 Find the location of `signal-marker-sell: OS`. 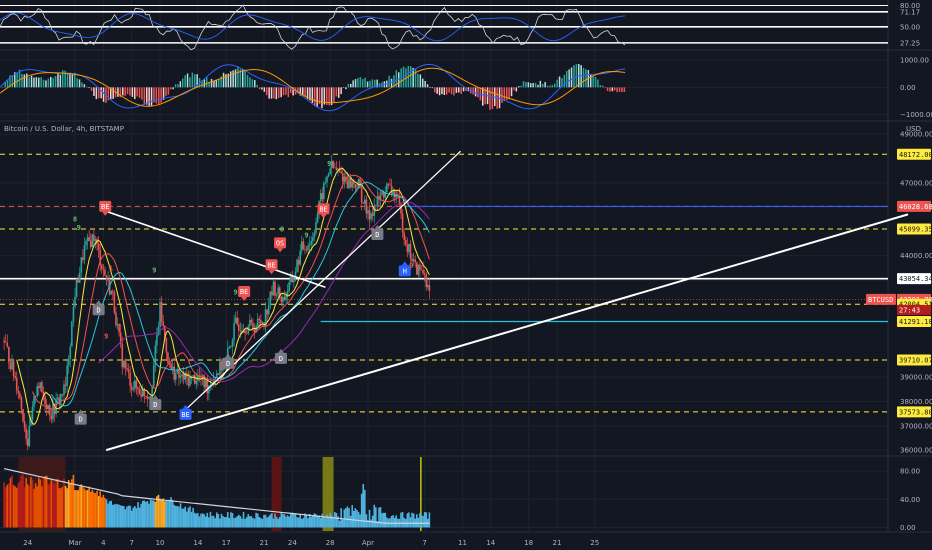

signal-marker-sell: OS is located at coordinates (280, 245).